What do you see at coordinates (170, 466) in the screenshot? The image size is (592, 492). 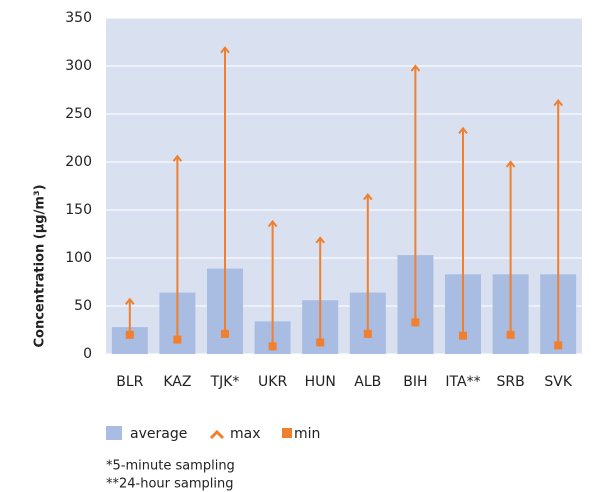 I see `footnote: *5-minute sampling` at bounding box center [170, 466].